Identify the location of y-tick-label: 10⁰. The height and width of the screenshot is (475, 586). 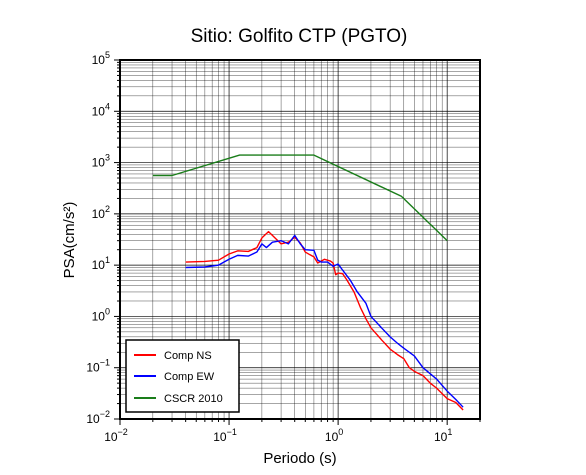
(101, 314).